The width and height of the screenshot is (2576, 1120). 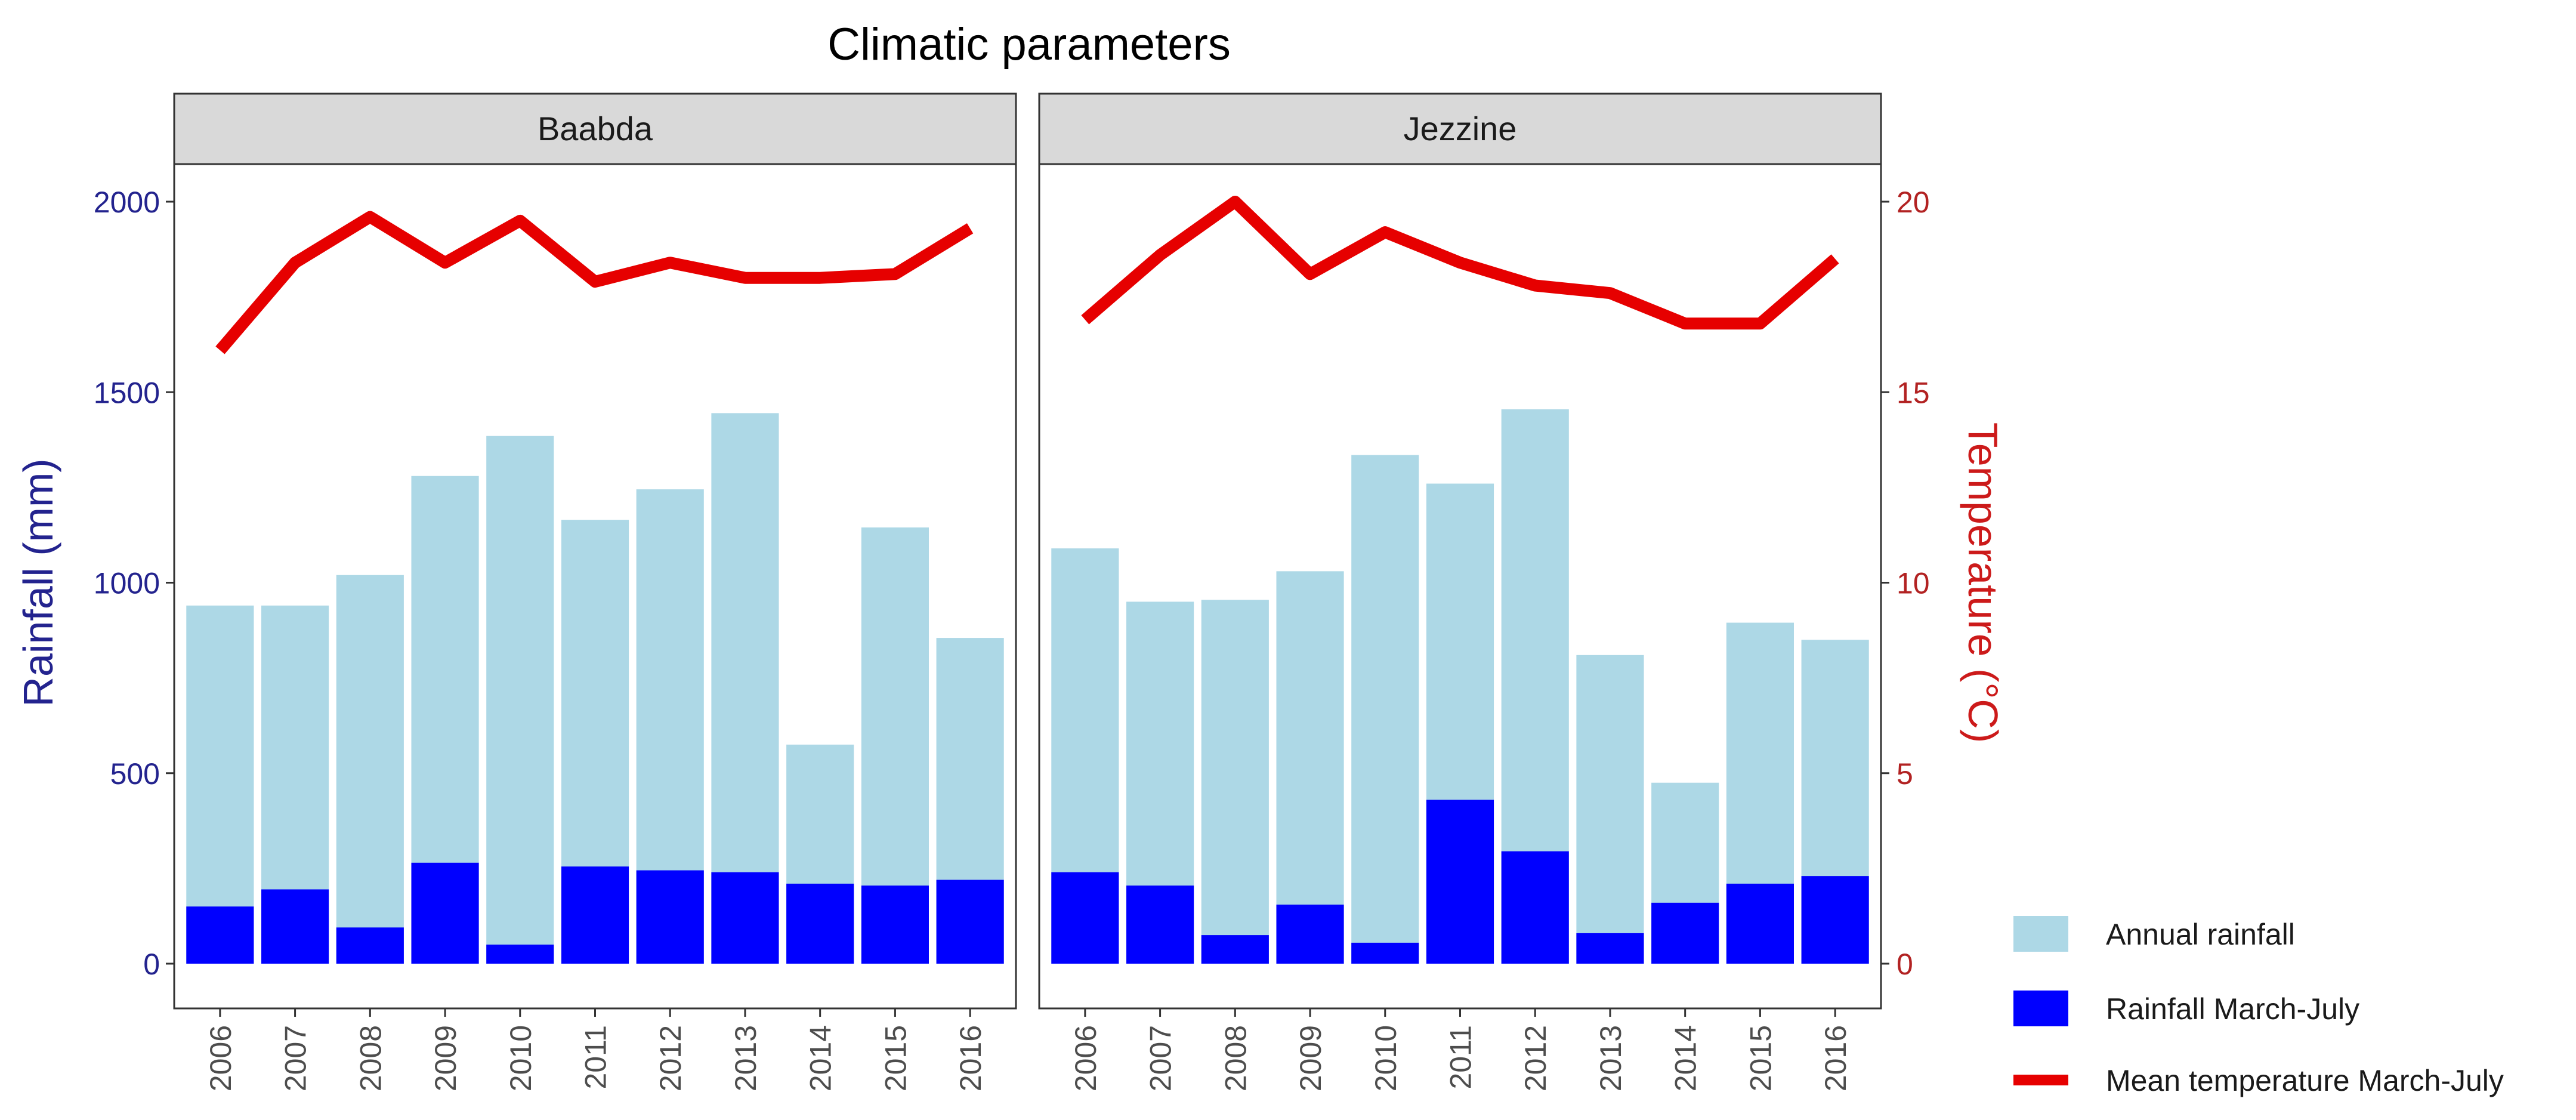 I want to click on y-right-tick-label: 15, so click(x=1914, y=393).